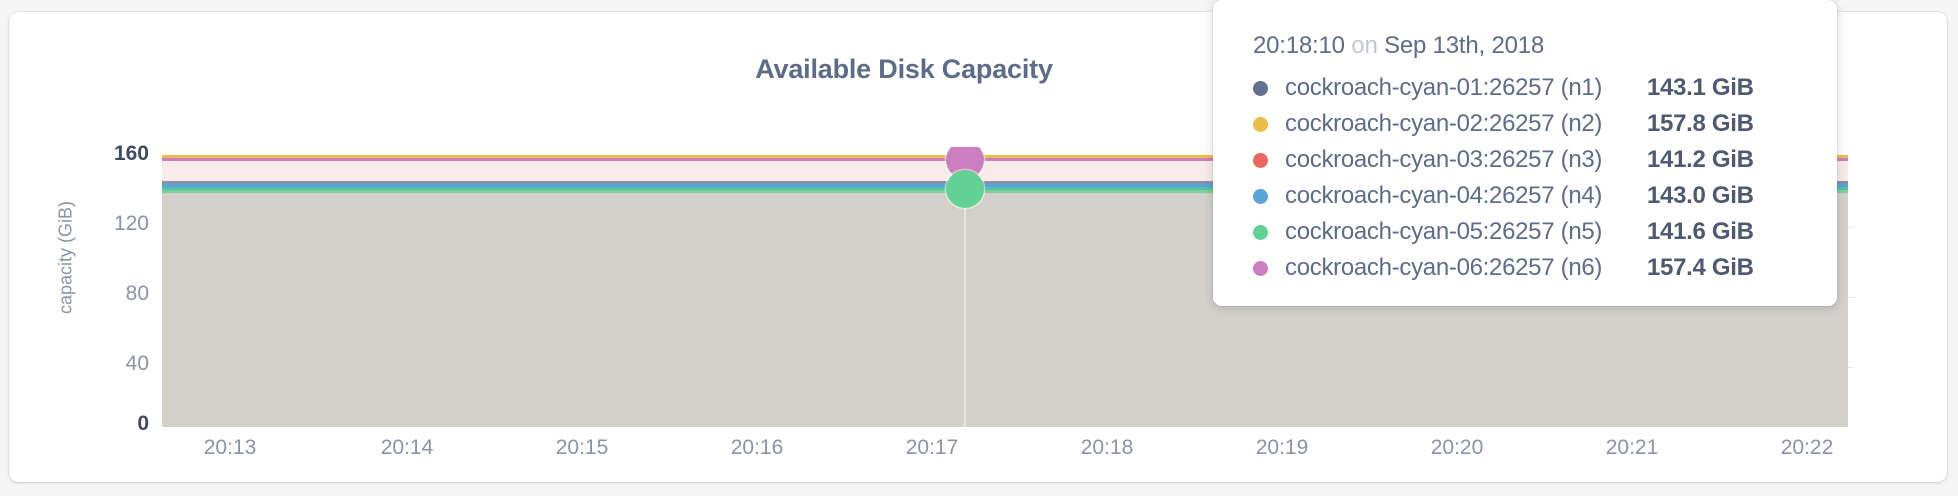 This screenshot has width=1958, height=496. Describe the element at coordinates (1107, 447) in the screenshot. I see `x-tick-5: 20:18` at that location.